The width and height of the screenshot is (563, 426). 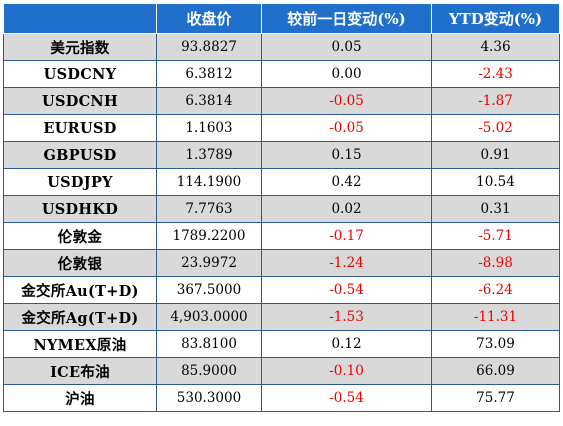 I want to click on daily-change-cell: 0.02, so click(x=346, y=209).